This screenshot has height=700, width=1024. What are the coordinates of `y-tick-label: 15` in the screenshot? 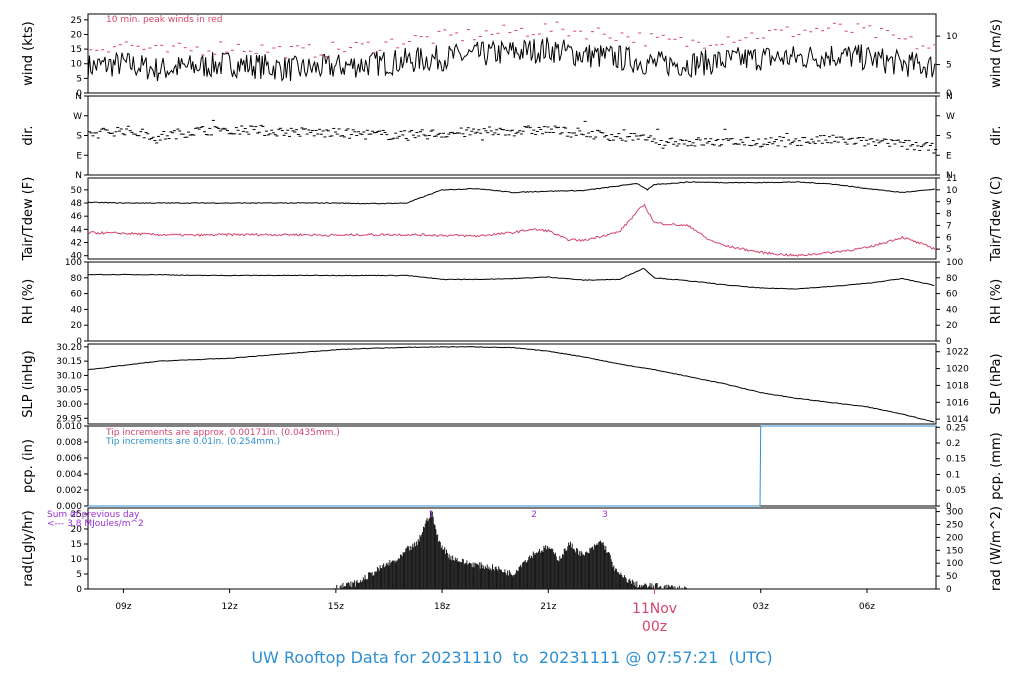 It's located at (76, 545).